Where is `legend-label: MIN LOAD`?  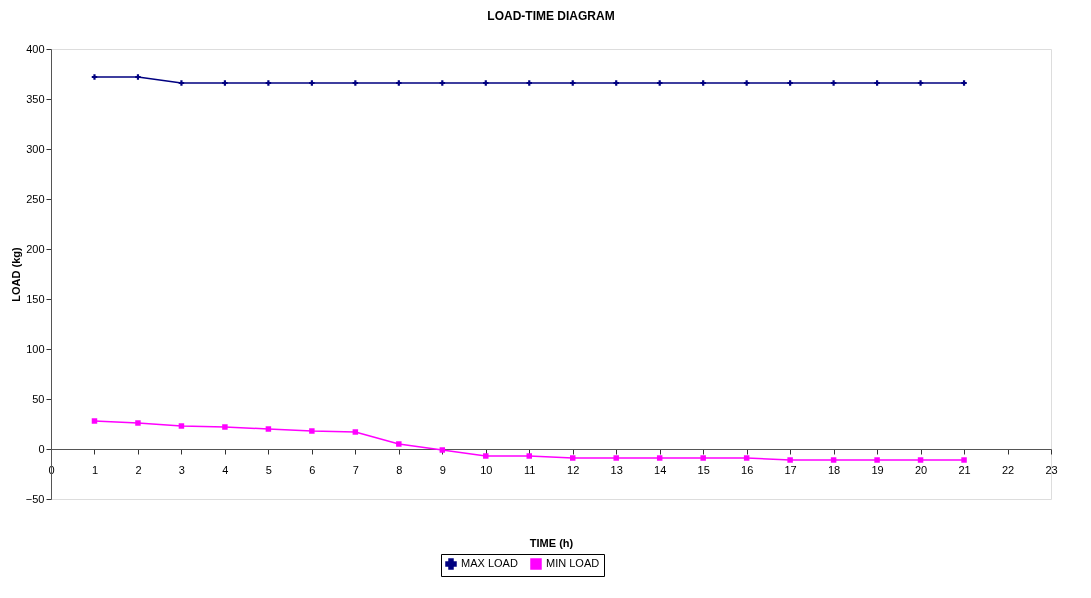 legend-label: MIN LOAD is located at coordinates (573, 563).